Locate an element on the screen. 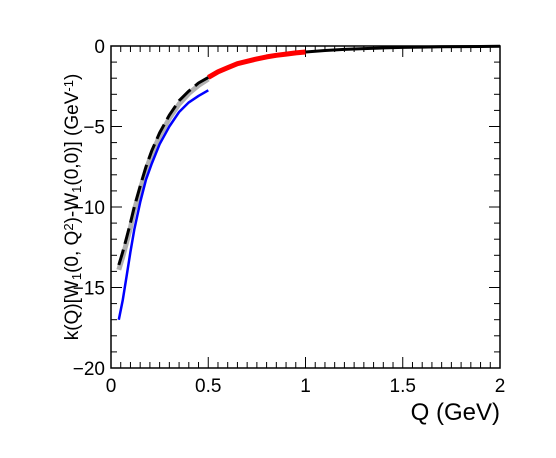 This screenshot has width=556, height=458. x-tick-label: 2 is located at coordinates (500, 386).